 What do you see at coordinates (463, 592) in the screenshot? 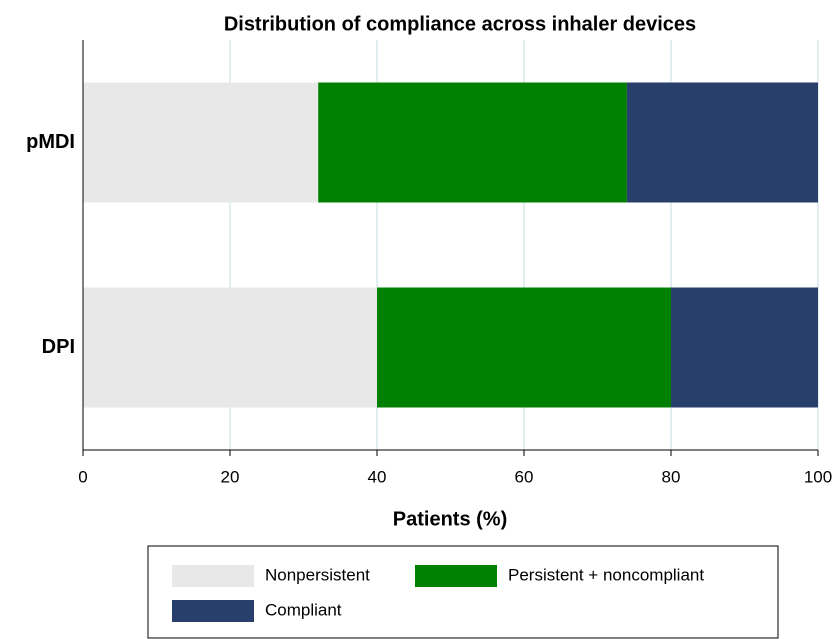
I see `legend-box` at bounding box center [463, 592].